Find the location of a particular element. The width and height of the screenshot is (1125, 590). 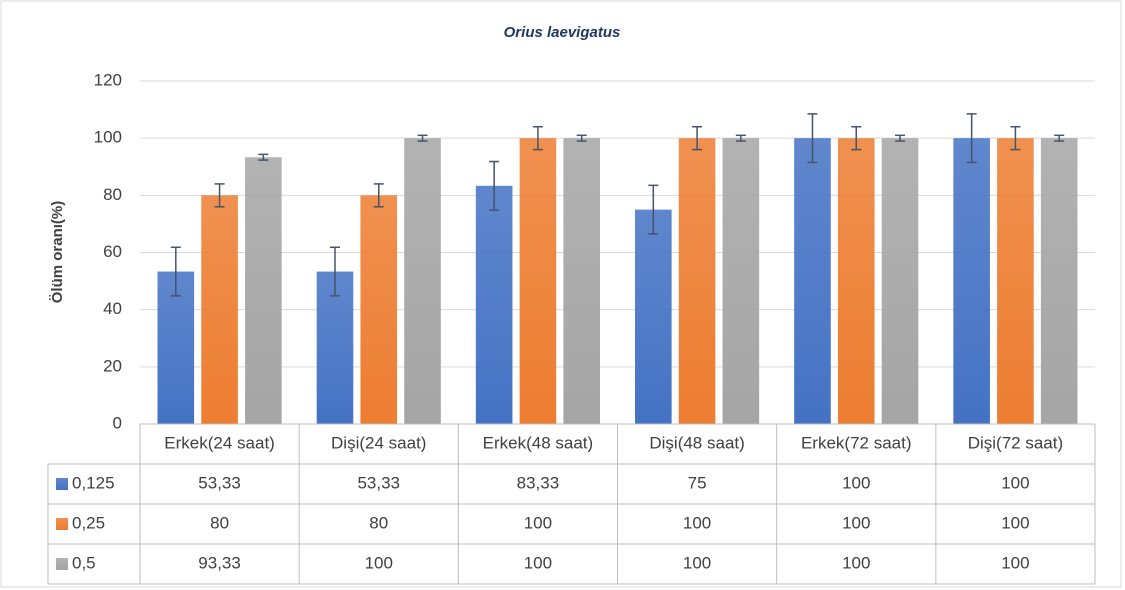

x-tick-label: Erkek(72 saat) is located at coordinates (856, 442).